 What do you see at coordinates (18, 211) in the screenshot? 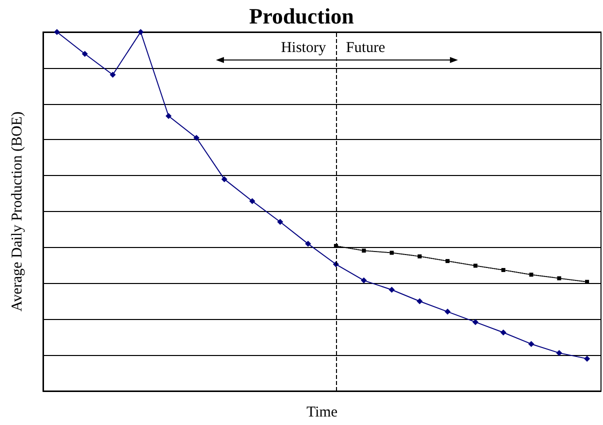
I see `y-axis-title: Average Daily Production (BOE)` at bounding box center [18, 211].